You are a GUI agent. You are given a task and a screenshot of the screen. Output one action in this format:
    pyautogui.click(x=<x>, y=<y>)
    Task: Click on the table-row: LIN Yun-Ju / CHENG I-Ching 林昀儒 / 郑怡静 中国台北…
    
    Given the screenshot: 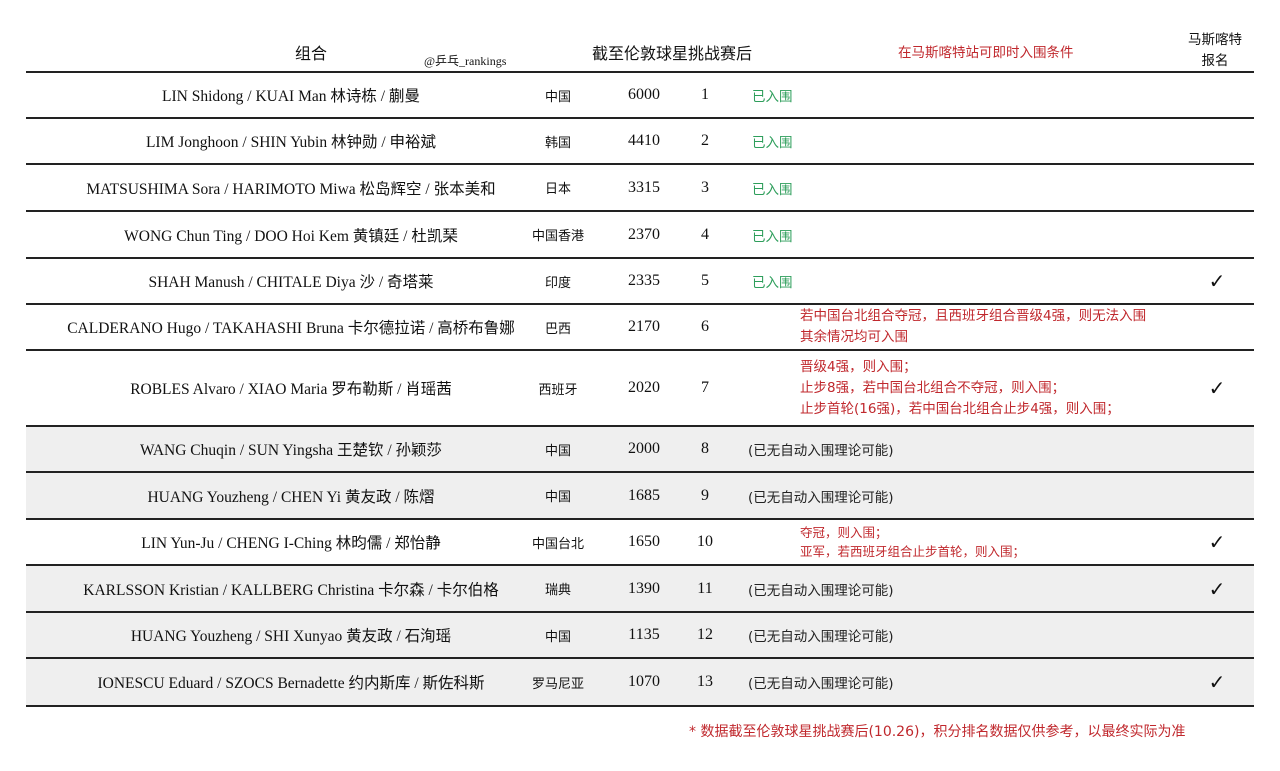 What is the action you would take?
    pyautogui.click(x=640, y=543)
    